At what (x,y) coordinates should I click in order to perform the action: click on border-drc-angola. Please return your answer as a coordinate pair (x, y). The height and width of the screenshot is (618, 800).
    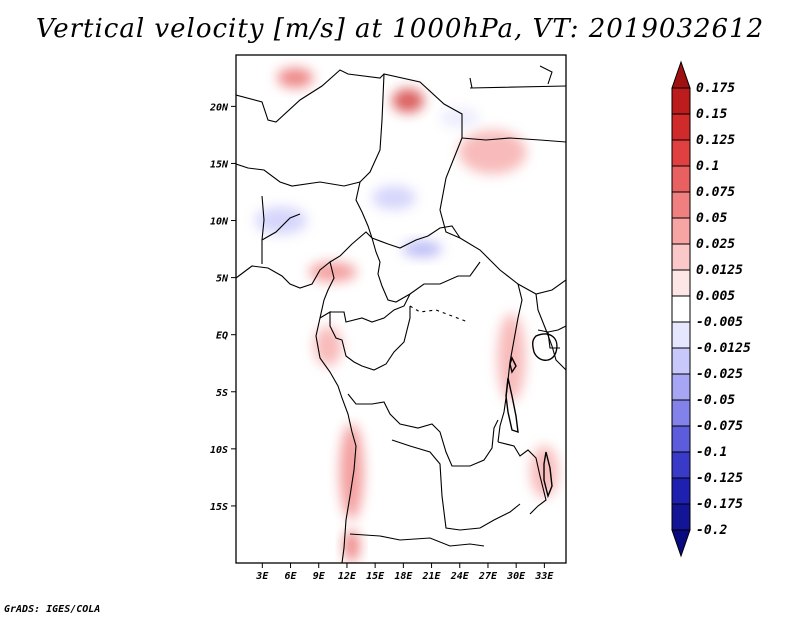
    Looking at the image, I should click on (423, 430).